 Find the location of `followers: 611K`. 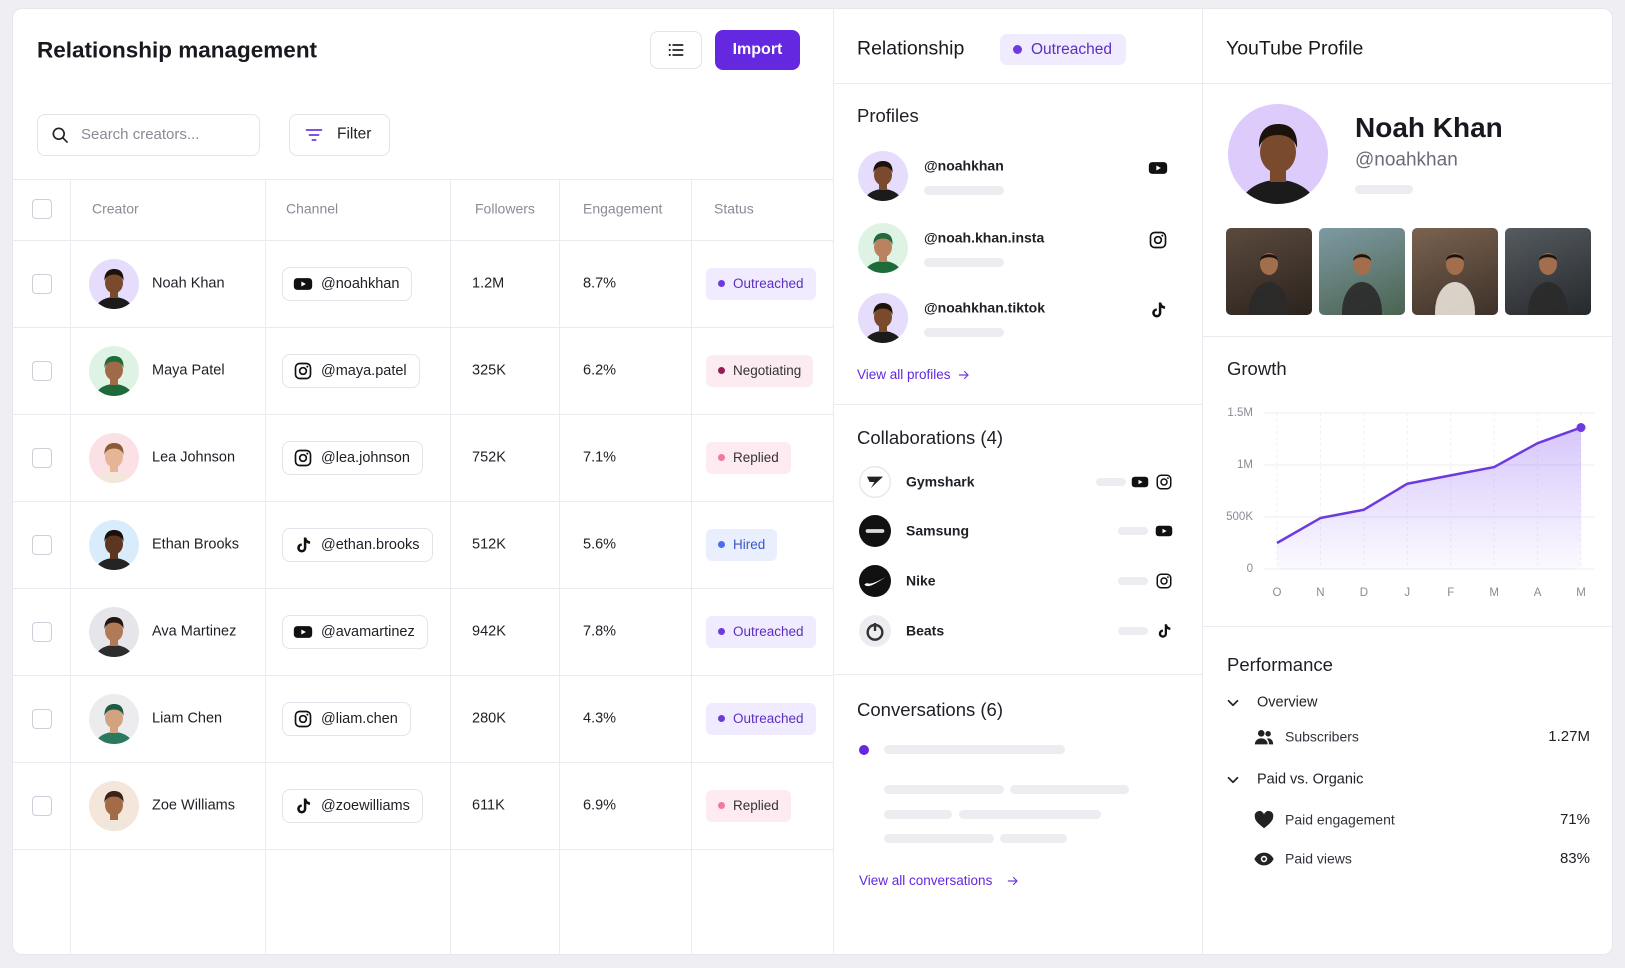

followers: 611K is located at coordinates (488, 804).